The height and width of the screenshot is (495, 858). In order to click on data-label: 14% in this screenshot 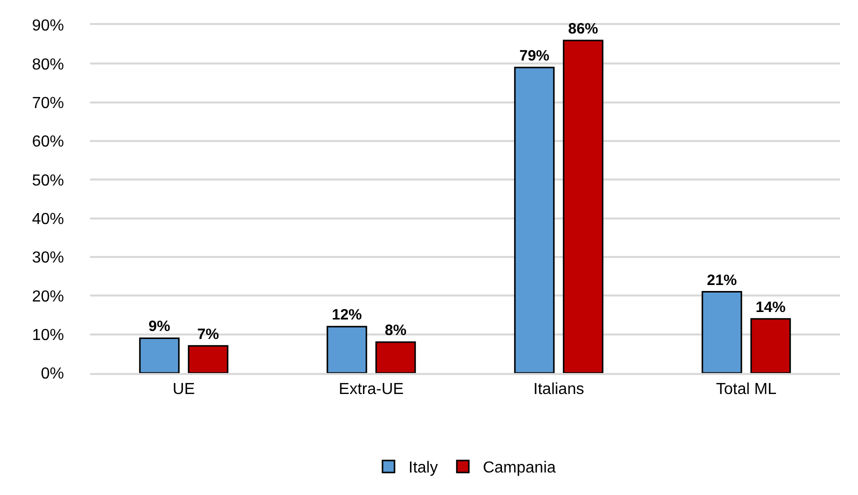, I will do `click(771, 307)`.